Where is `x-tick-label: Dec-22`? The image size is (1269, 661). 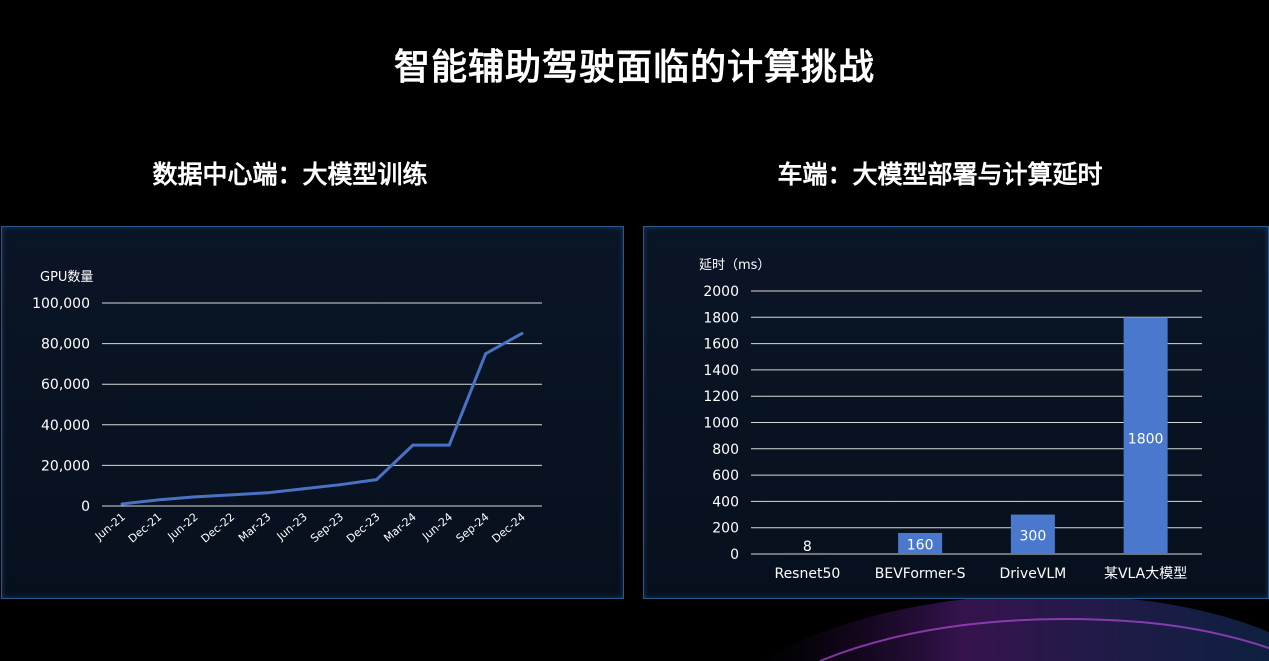 x-tick-label: Dec-22 is located at coordinates (218, 527).